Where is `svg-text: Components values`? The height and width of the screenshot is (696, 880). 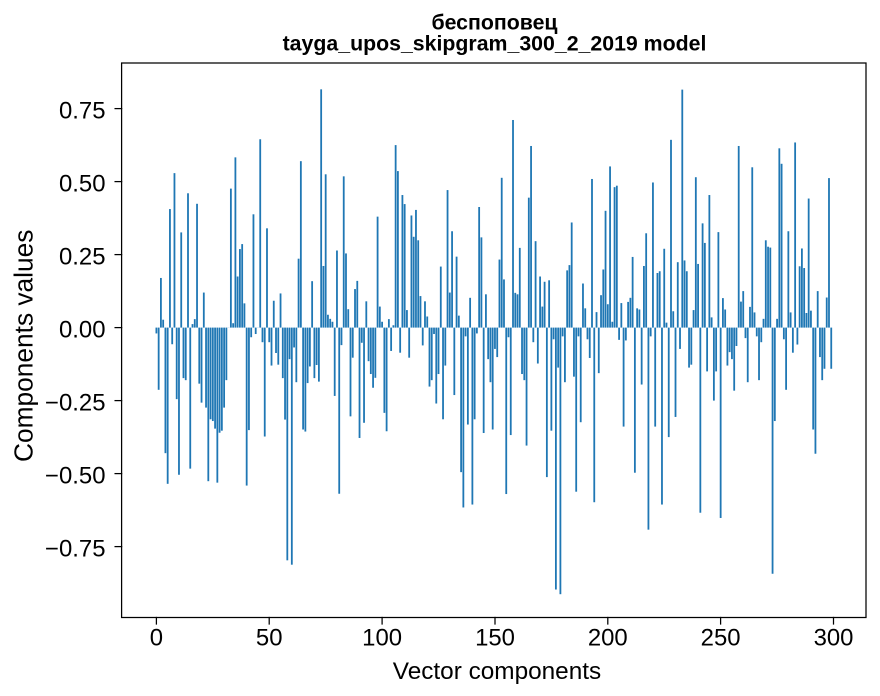 svg-text: Components values is located at coordinates (24, 346).